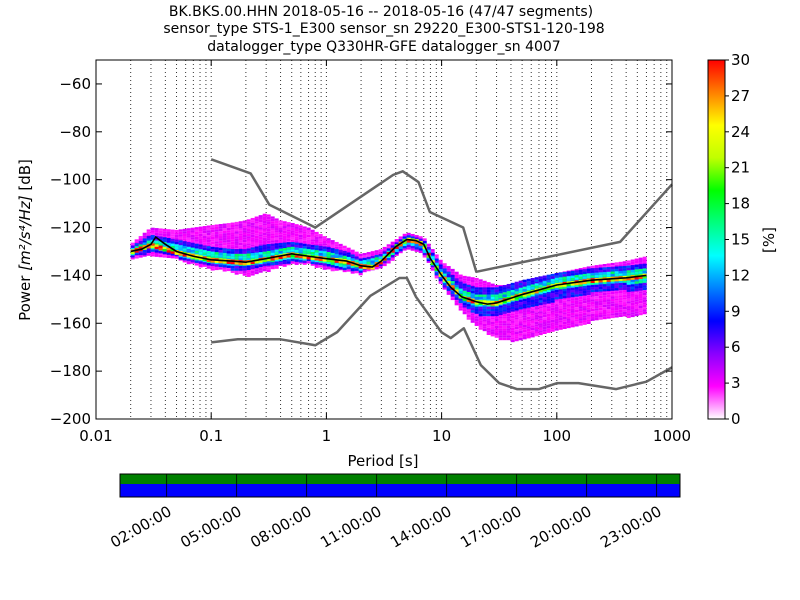 The width and height of the screenshot is (800, 600). Describe the element at coordinates (560, 526) in the screenshot. I see `timeline-tick-label: 20:00:00` at that location.